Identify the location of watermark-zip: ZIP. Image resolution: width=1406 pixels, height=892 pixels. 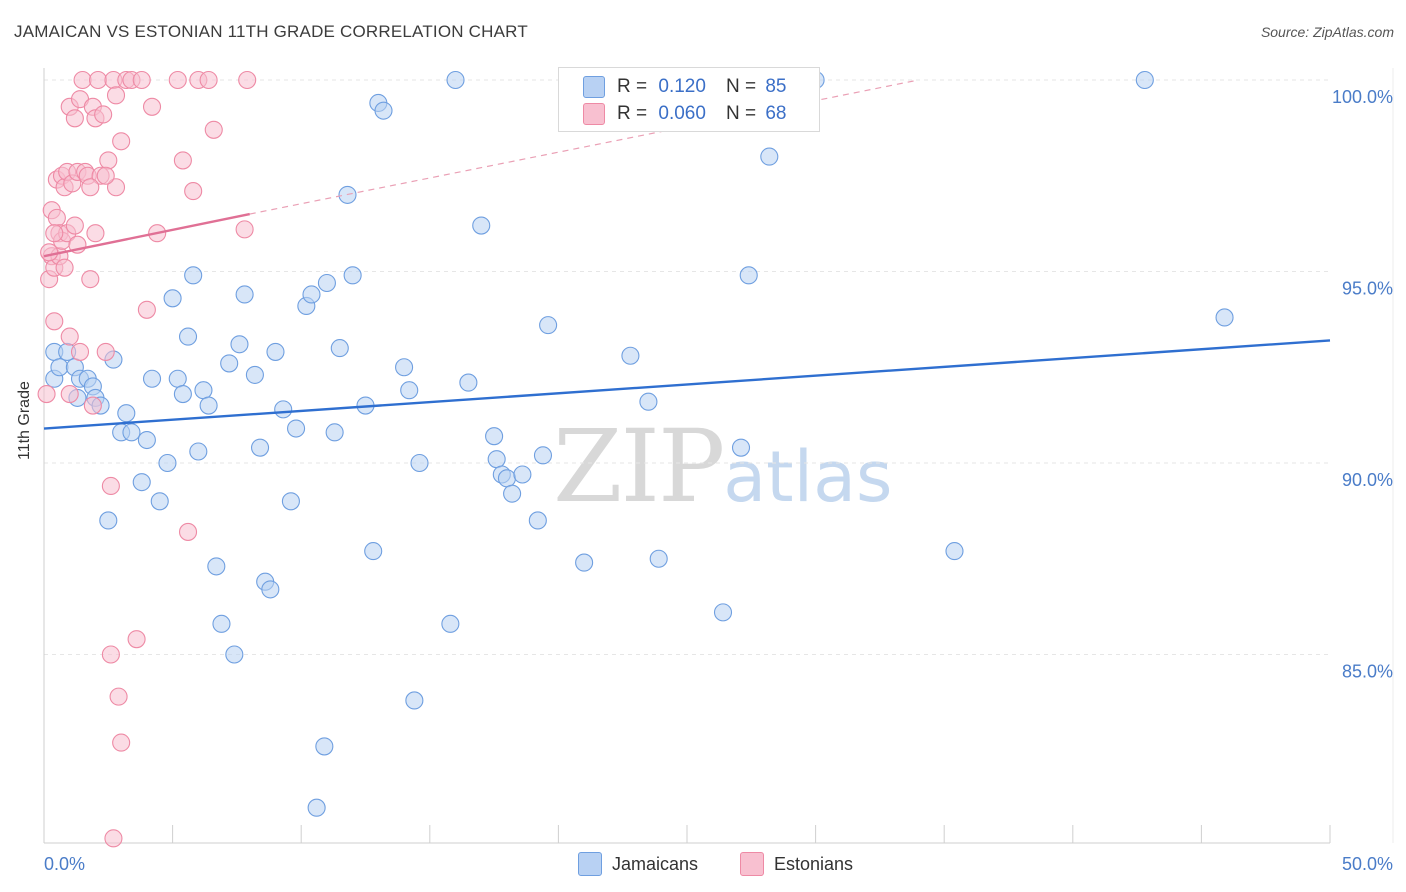
(639, 466).